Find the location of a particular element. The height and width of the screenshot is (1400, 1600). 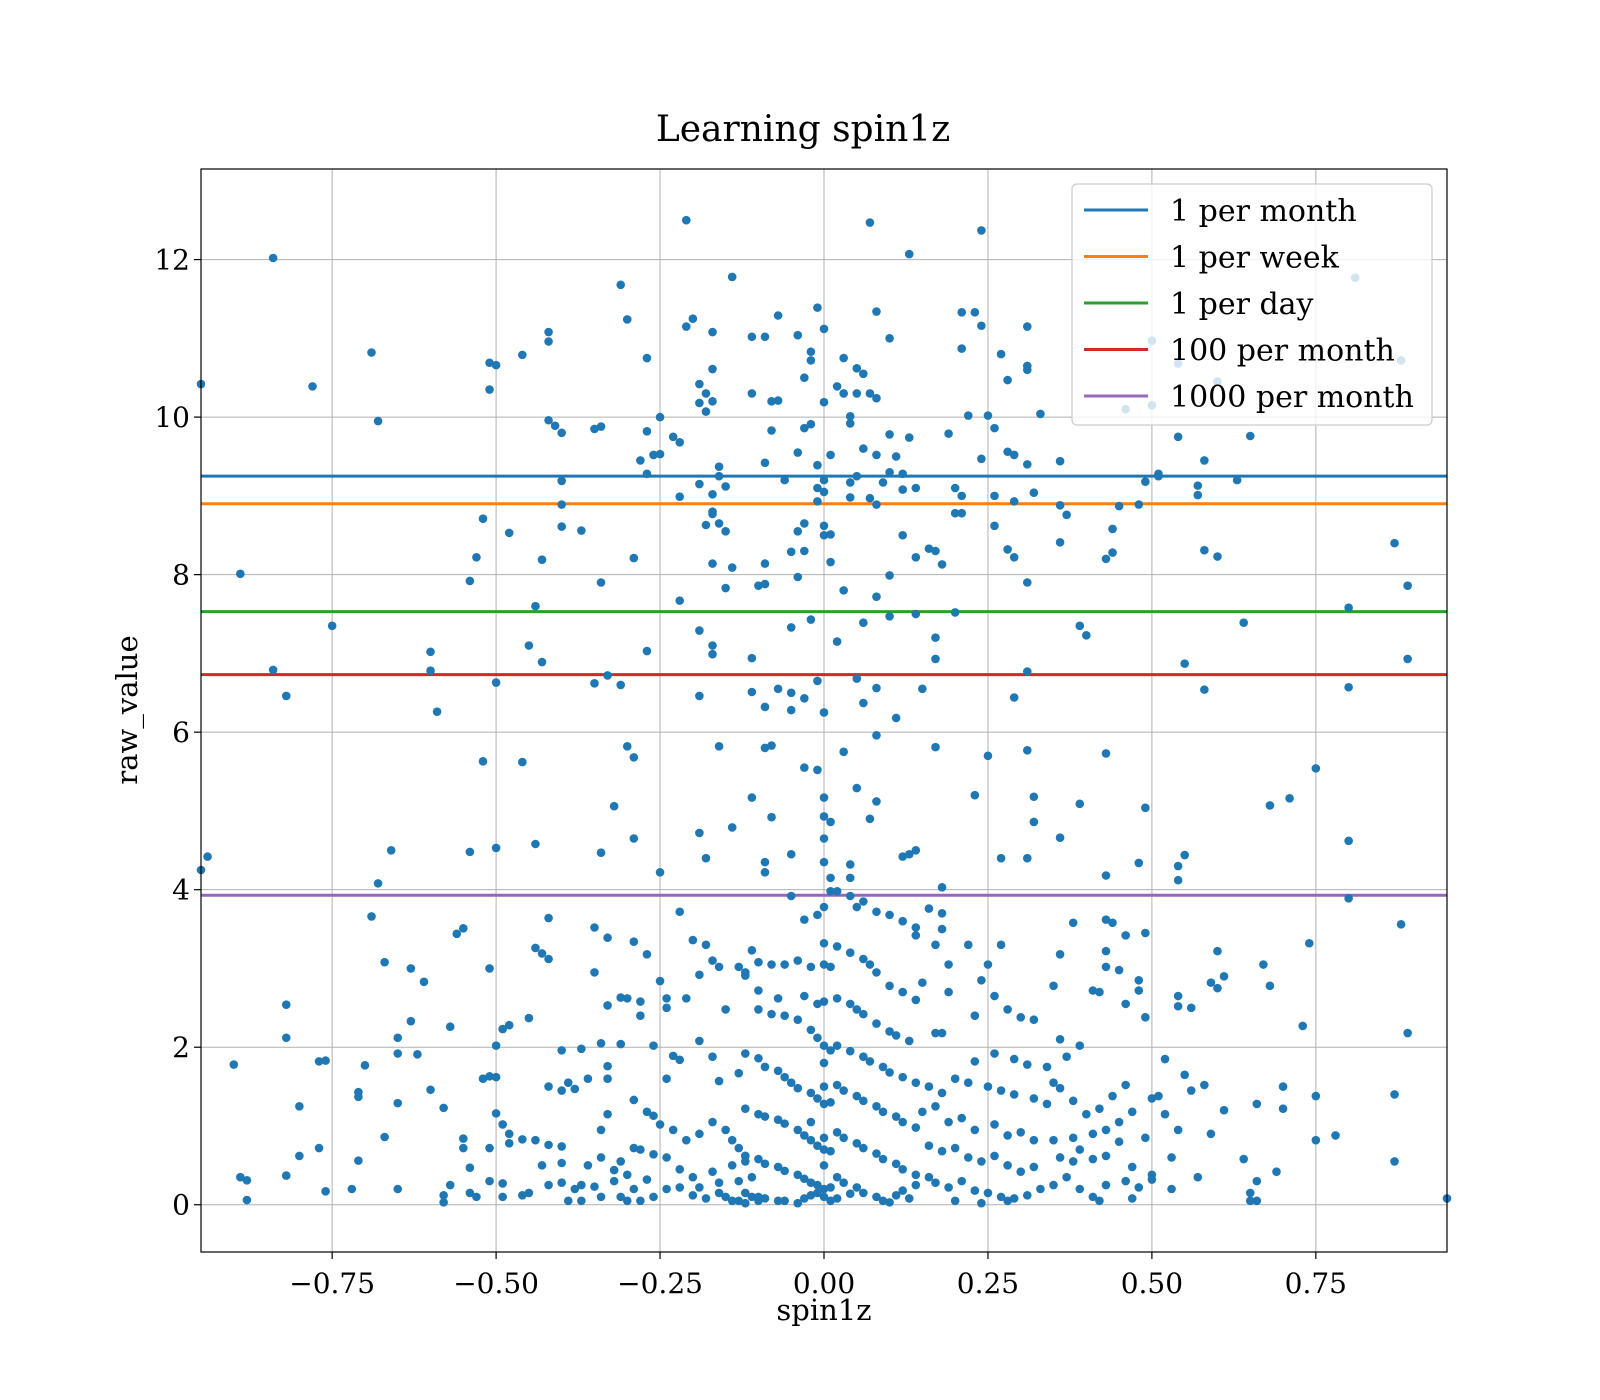

x-tick-label: −0.75 is located at coordinates (332, 1283).